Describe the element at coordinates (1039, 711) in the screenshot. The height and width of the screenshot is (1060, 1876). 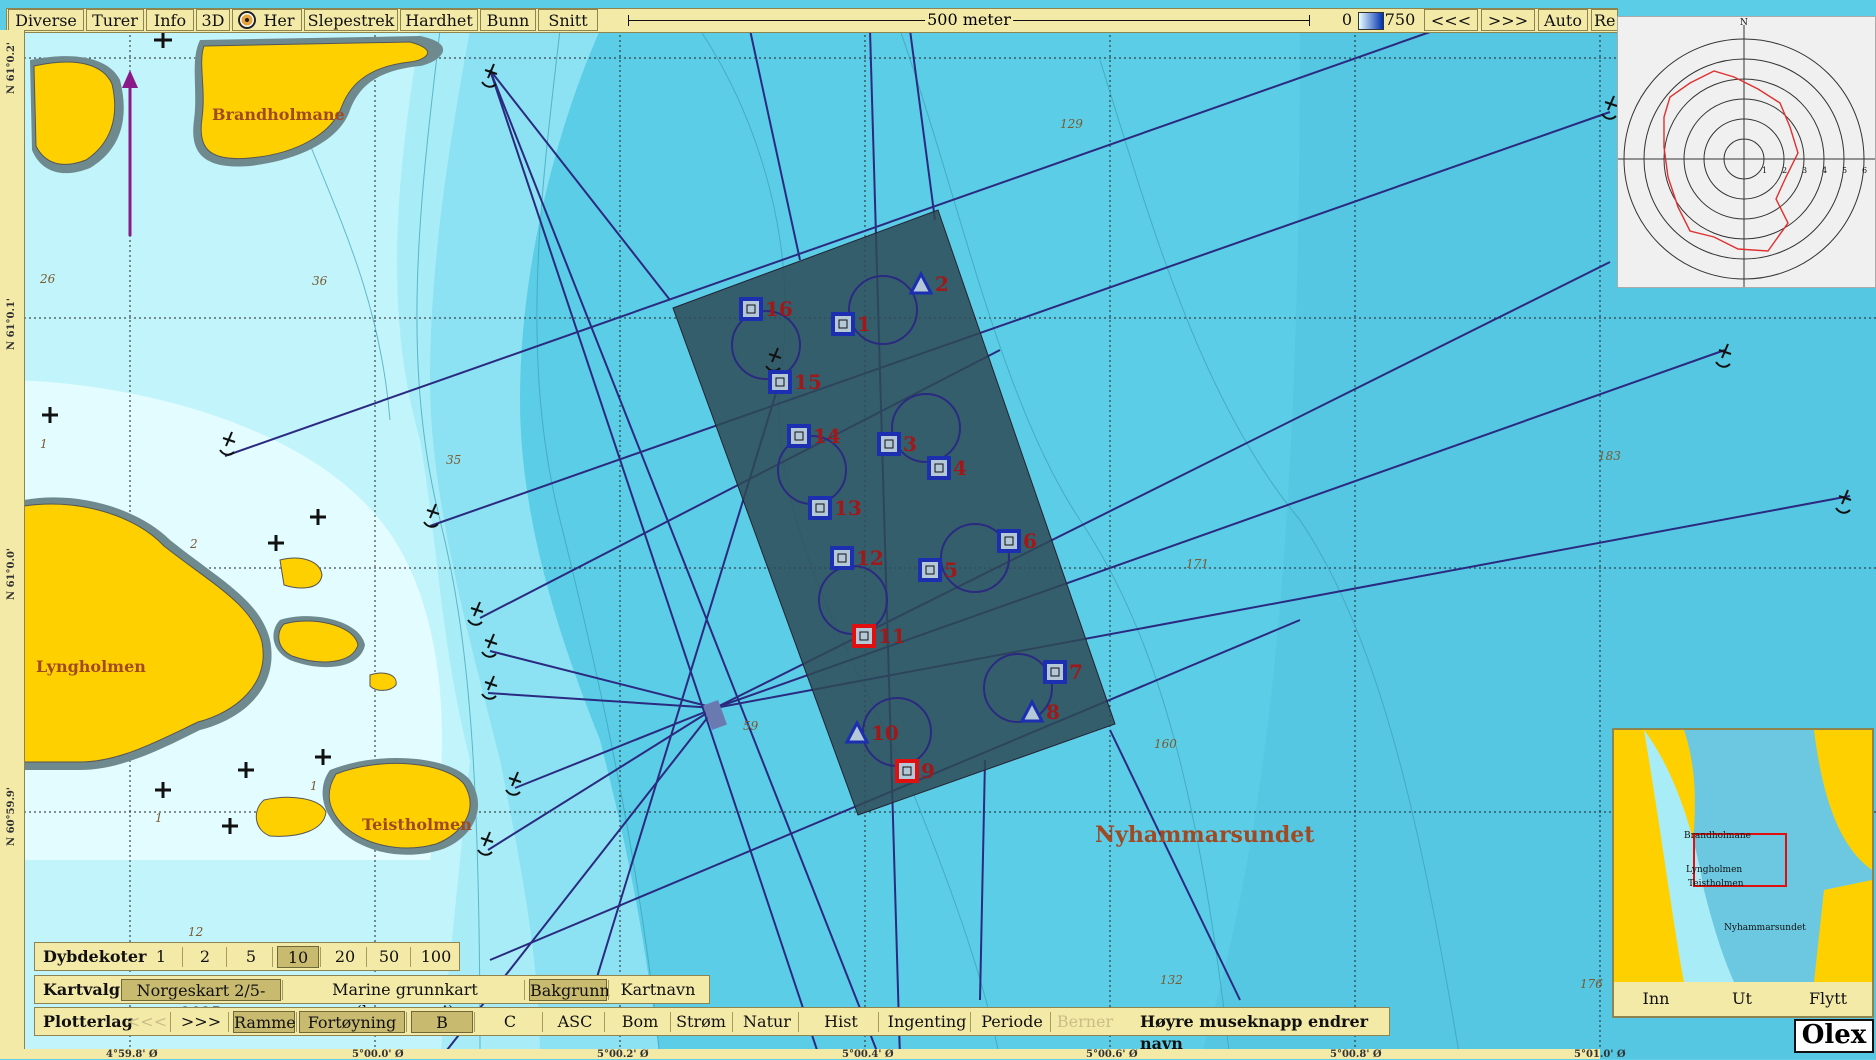
I see `marker-8: 8` at that location.